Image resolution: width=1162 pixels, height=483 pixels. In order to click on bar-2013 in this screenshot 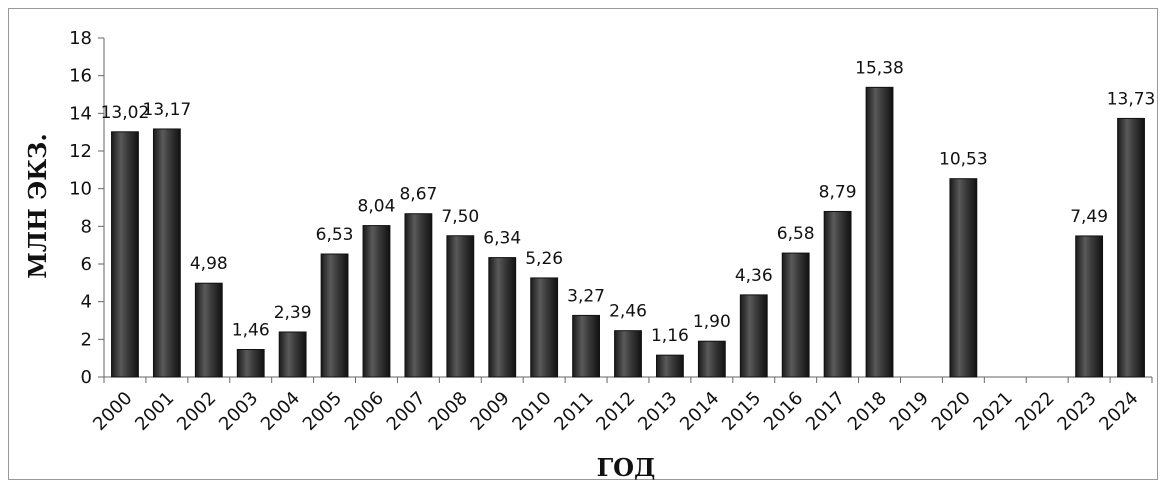, I will do `click(670, 366)`.